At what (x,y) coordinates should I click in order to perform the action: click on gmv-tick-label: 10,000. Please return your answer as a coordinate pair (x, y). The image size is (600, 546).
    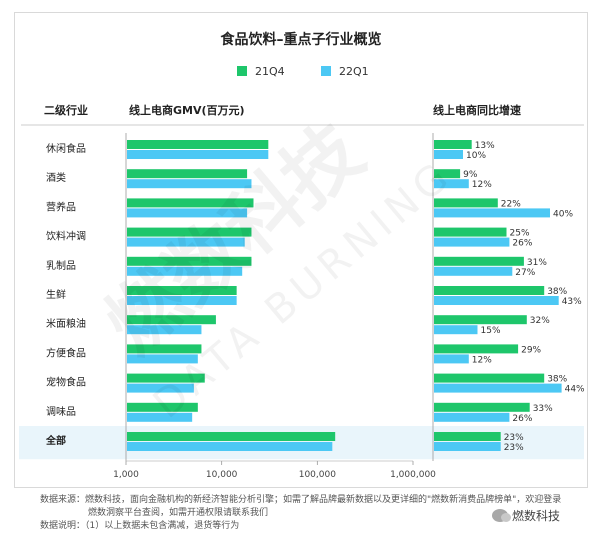
    Looking at the image, I should click on (222, 475).